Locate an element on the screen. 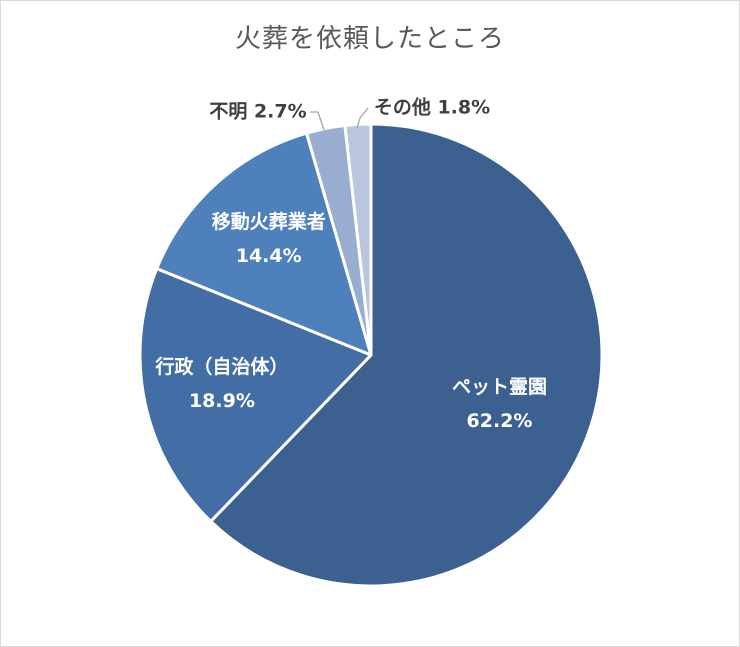  slice-label-other: その他 1.8% is located at coordinates (432, 107).